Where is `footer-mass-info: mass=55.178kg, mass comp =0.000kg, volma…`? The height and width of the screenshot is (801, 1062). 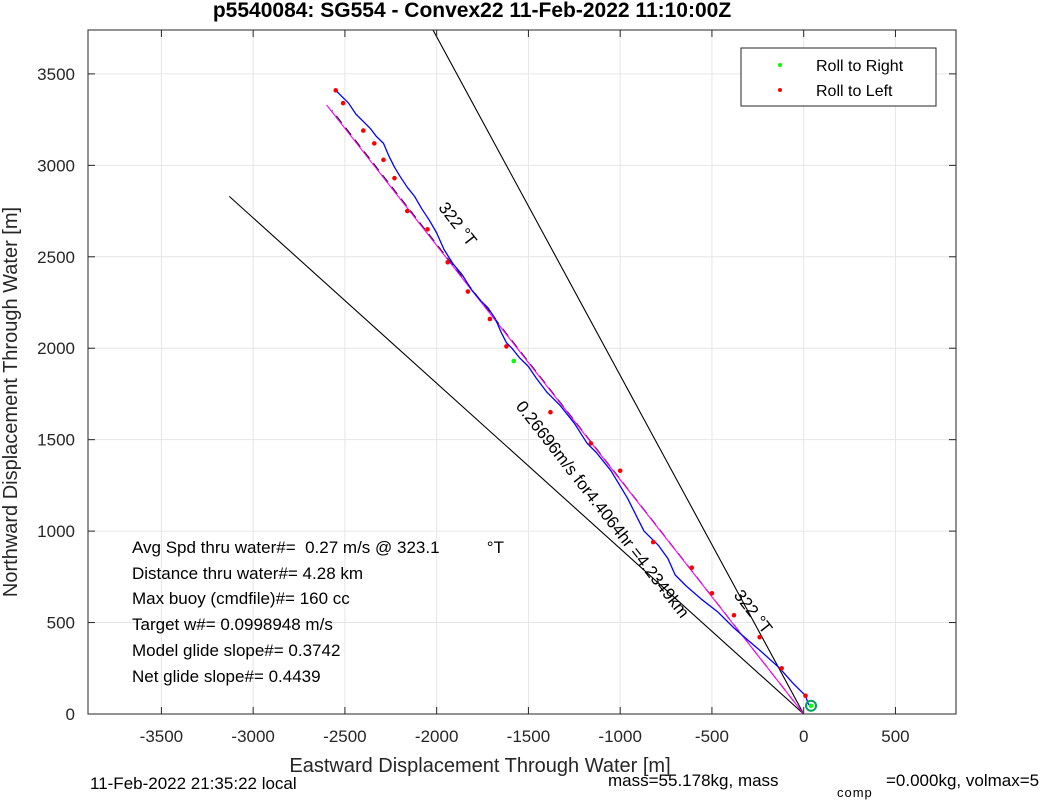
footer-mass-info: mass=55.178kg, mass comp =0.000kg, volma… is located at coordinates (823, 785).